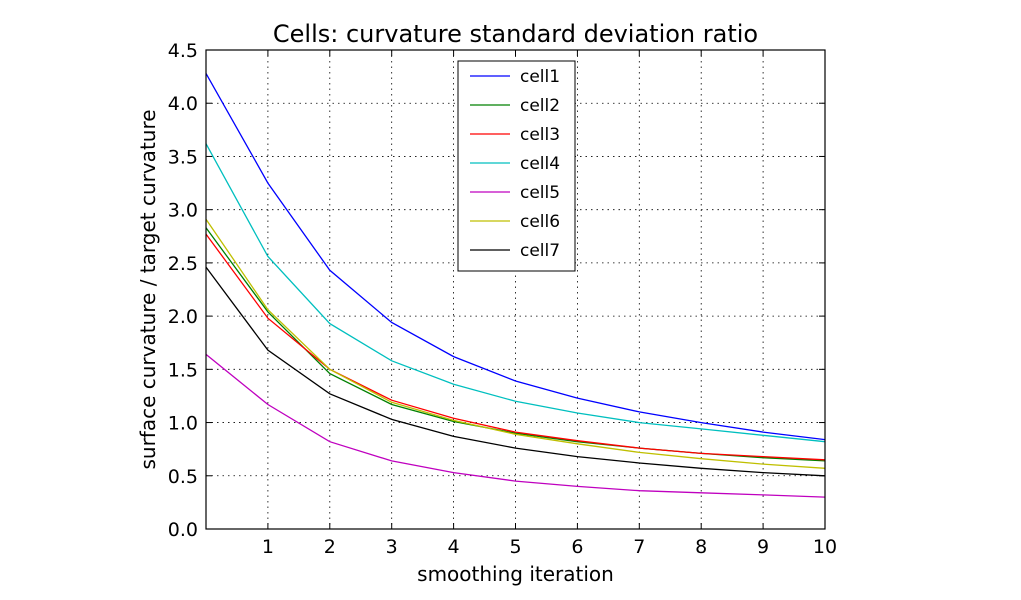 This screenshot has height=600, width=1021. What do you see at coordinates (701, 547) in the screenshot?
I see `x-tick-label: 8` at bounding box center [701, 547].